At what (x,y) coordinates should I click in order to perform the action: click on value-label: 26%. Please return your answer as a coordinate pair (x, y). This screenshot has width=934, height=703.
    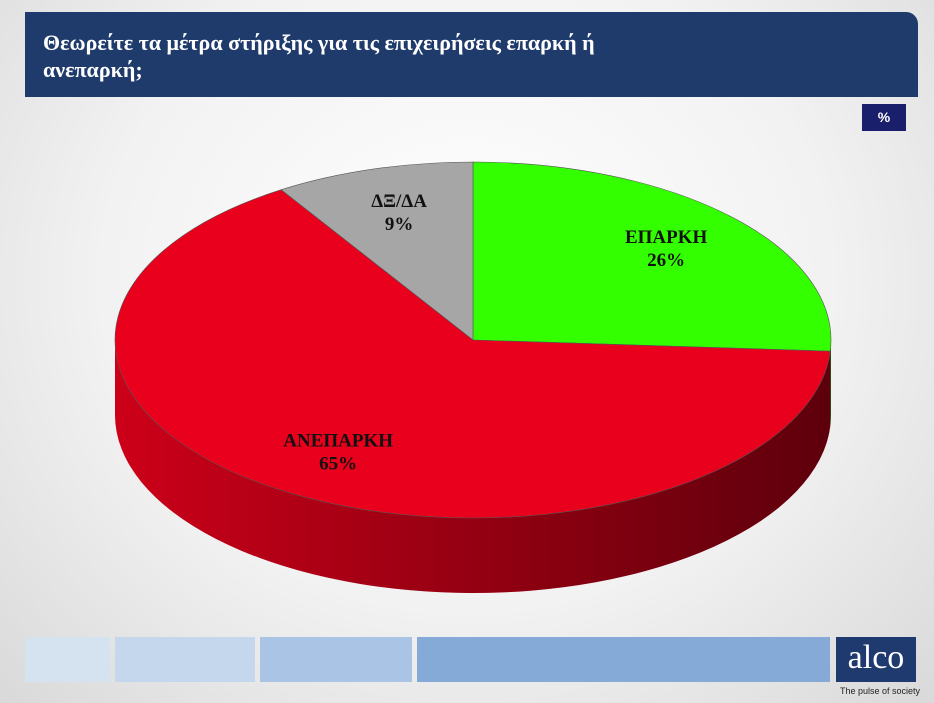
    Looking at the image, I should click on (666, 260).